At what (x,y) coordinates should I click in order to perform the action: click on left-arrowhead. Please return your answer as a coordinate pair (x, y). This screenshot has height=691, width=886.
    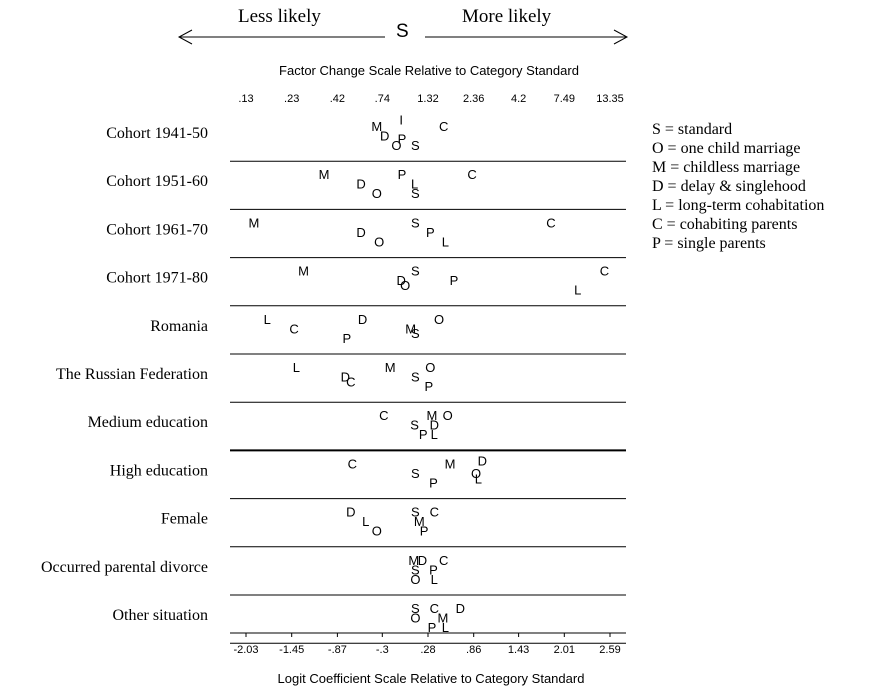
    Looking at the image, I should click on (185, 37).